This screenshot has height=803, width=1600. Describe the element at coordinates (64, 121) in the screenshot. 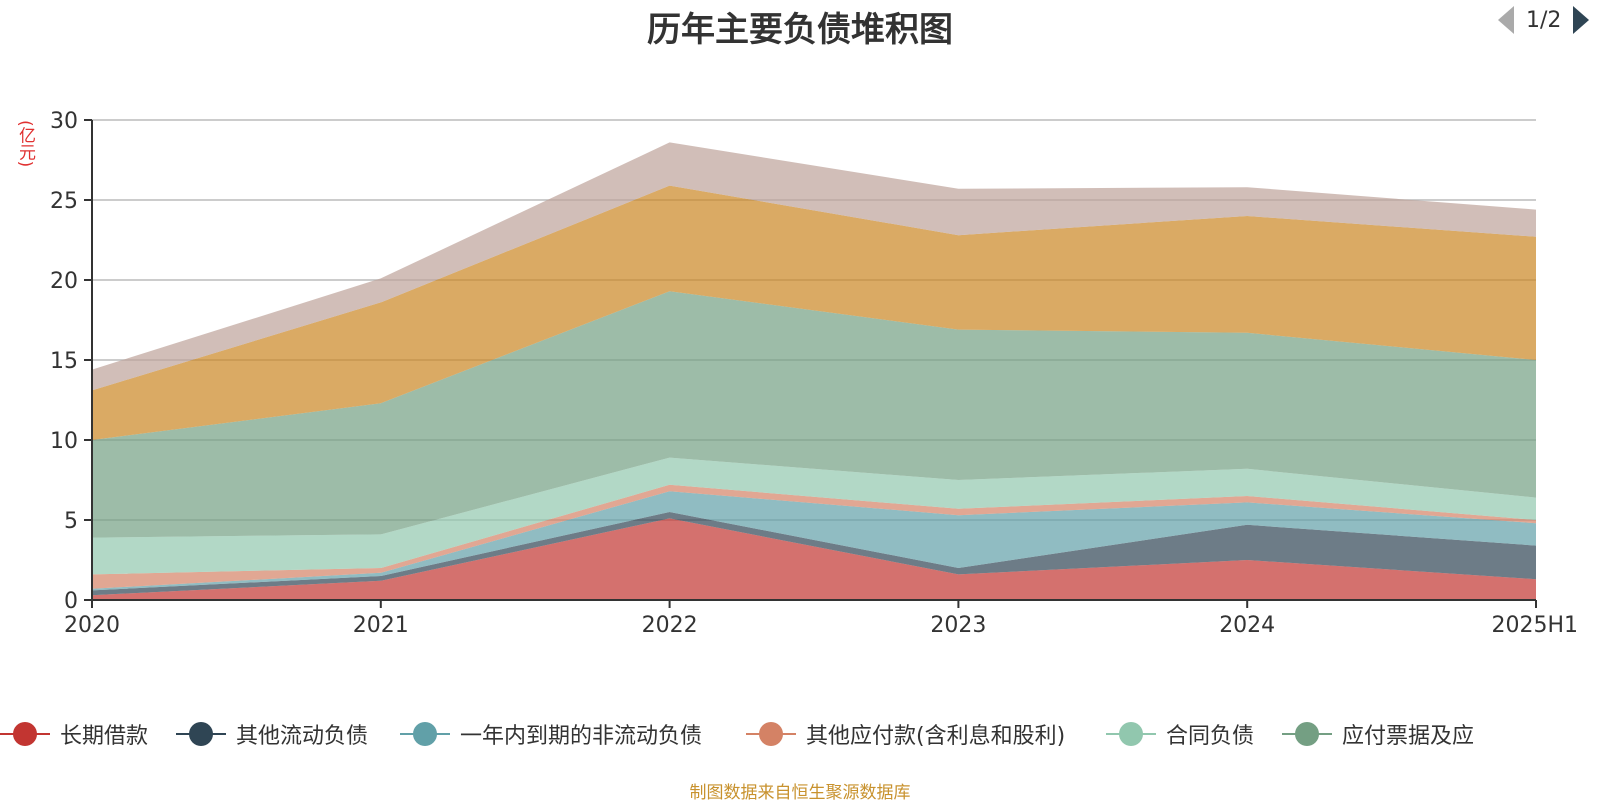

I see `y-tick-label-30: 30` at that location.